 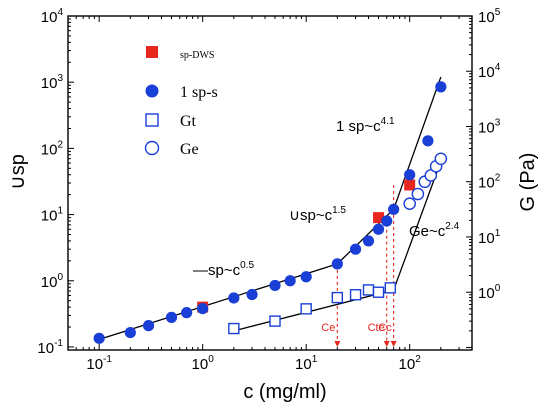 I want to click on legend-label: 1 sp-s, so click(x=199, y=92).